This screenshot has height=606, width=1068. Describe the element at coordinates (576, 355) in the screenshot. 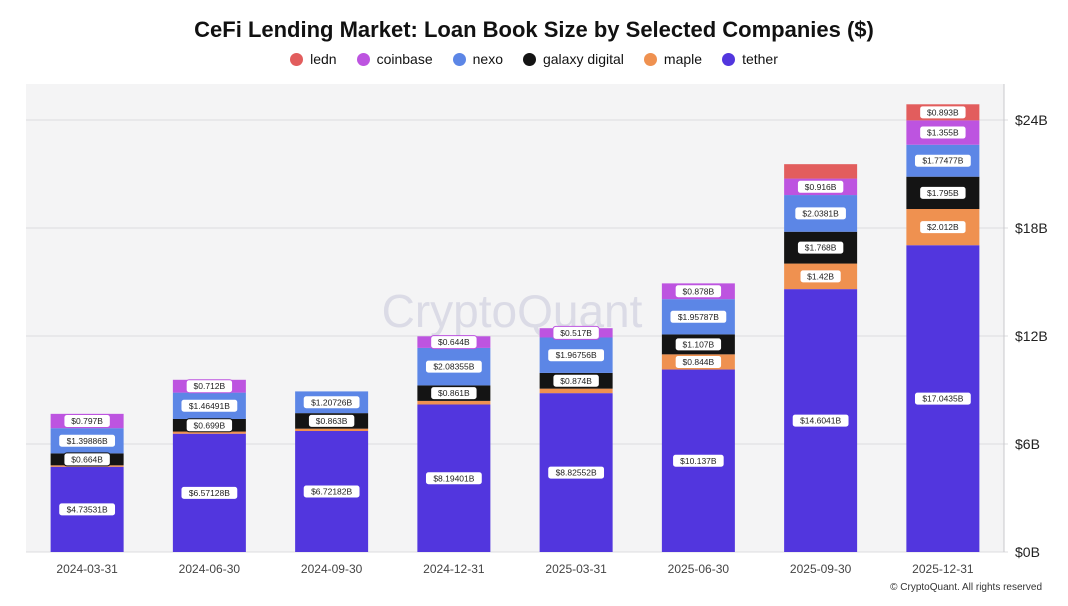

I see `data-label-nexo: $1.96756B` at that location.